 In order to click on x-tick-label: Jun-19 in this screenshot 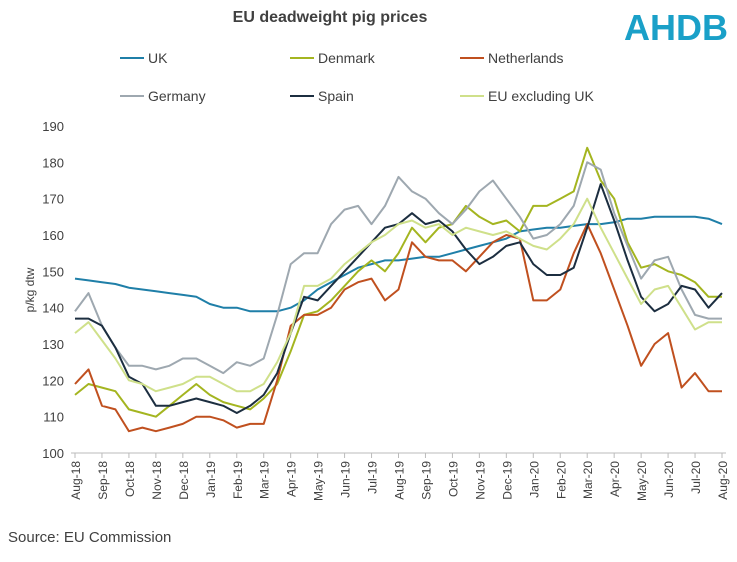, I will do `click(346, 479)`.